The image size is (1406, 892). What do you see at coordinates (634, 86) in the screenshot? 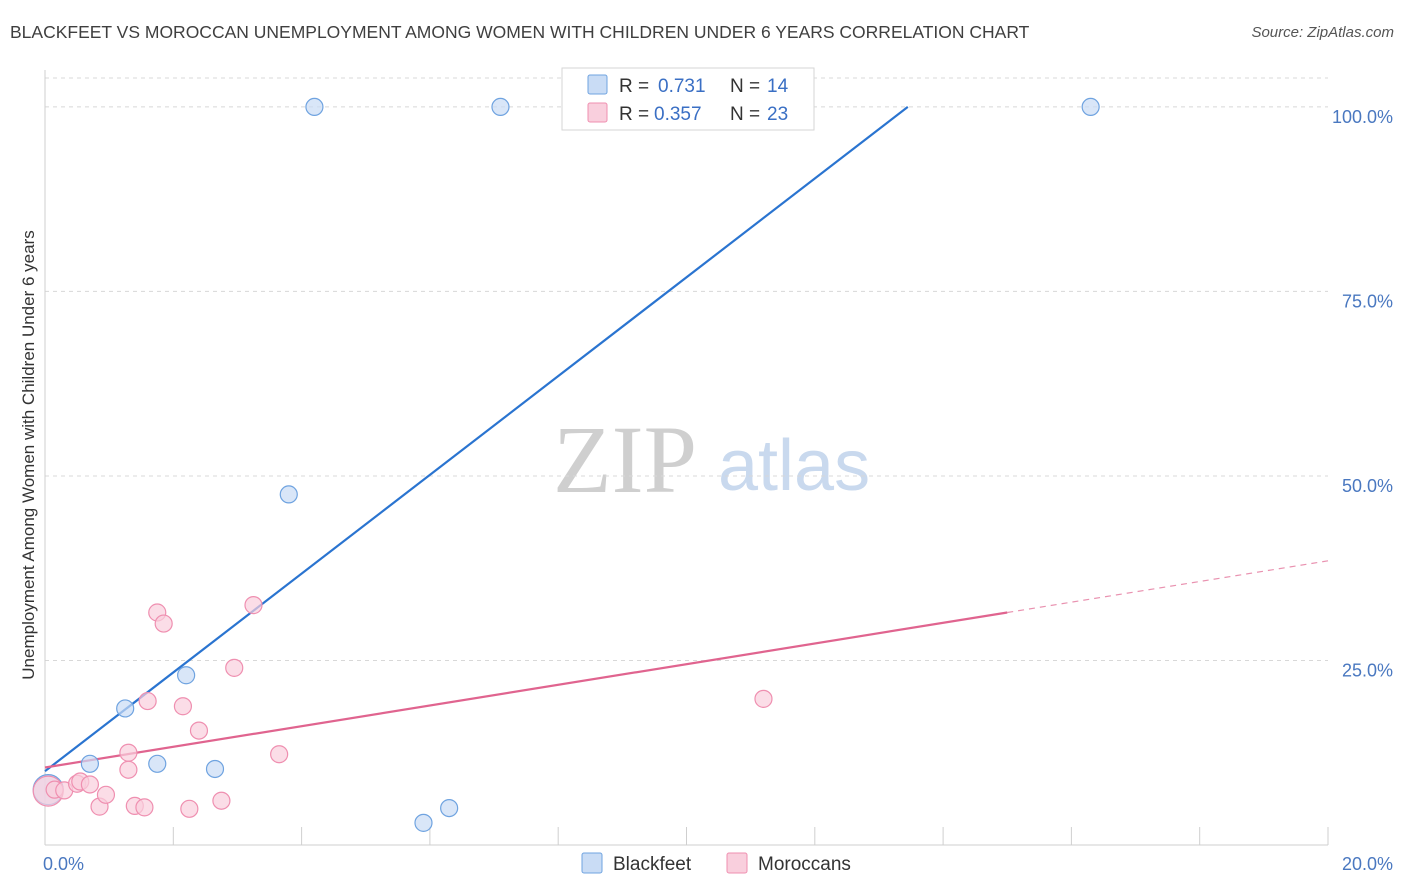
I see `legend-r-label-blackfeet: R =` at bounding box center [634, 86].